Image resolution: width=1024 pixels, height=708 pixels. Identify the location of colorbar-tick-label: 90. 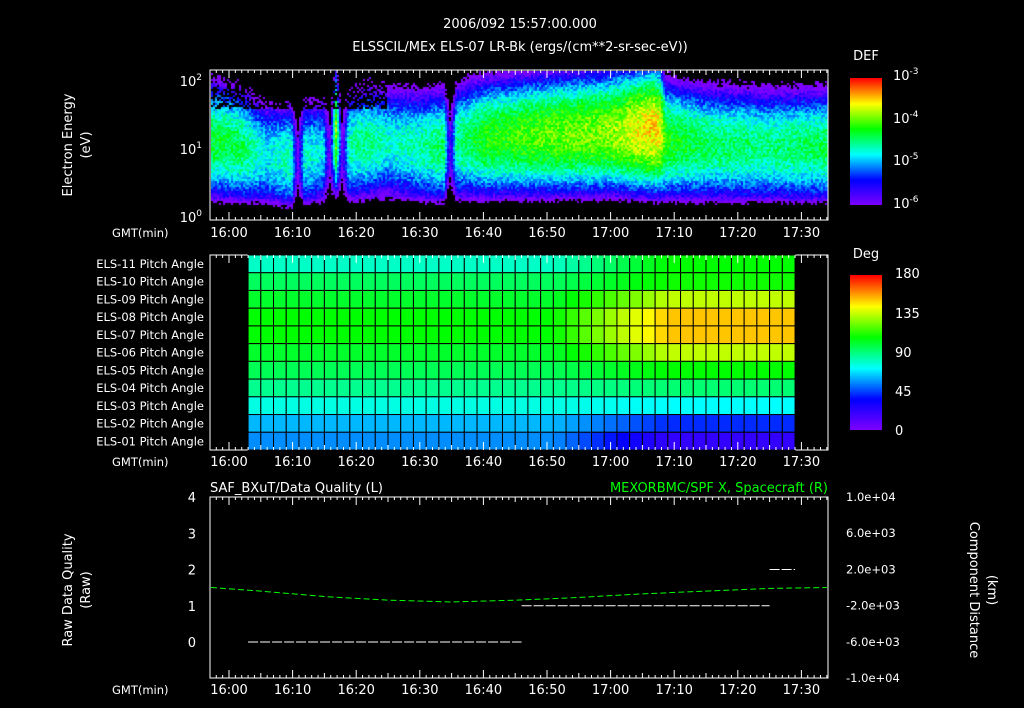
(903, 353).